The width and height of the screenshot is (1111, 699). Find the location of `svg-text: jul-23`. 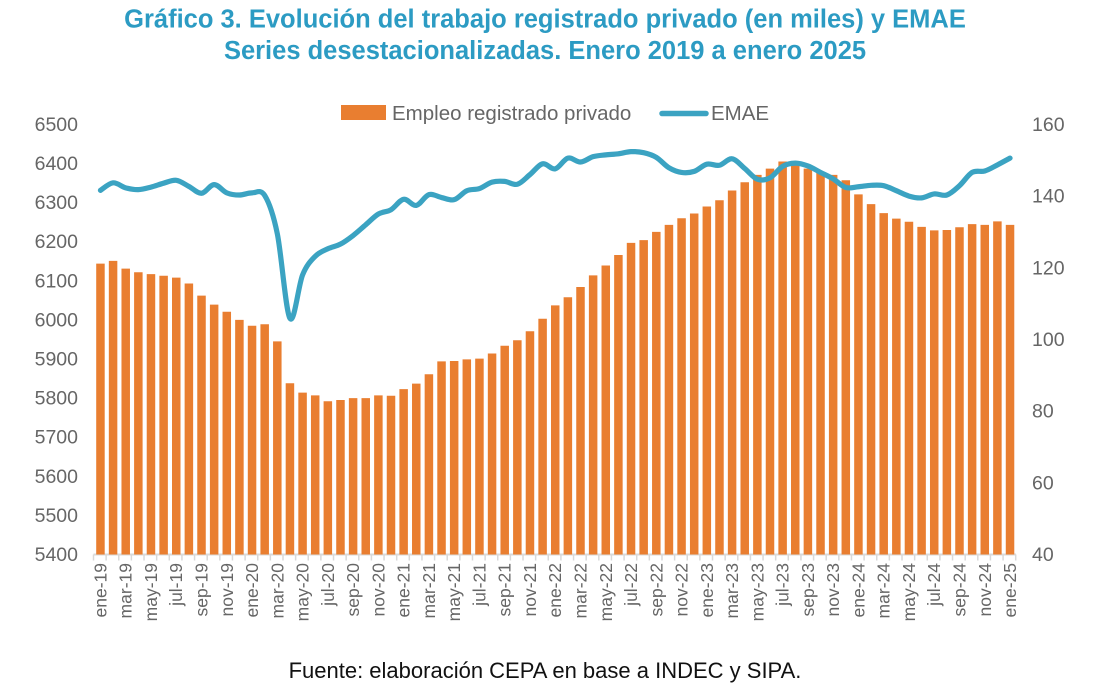

svg-text: jul-23 is located at coordinates (783, 585).